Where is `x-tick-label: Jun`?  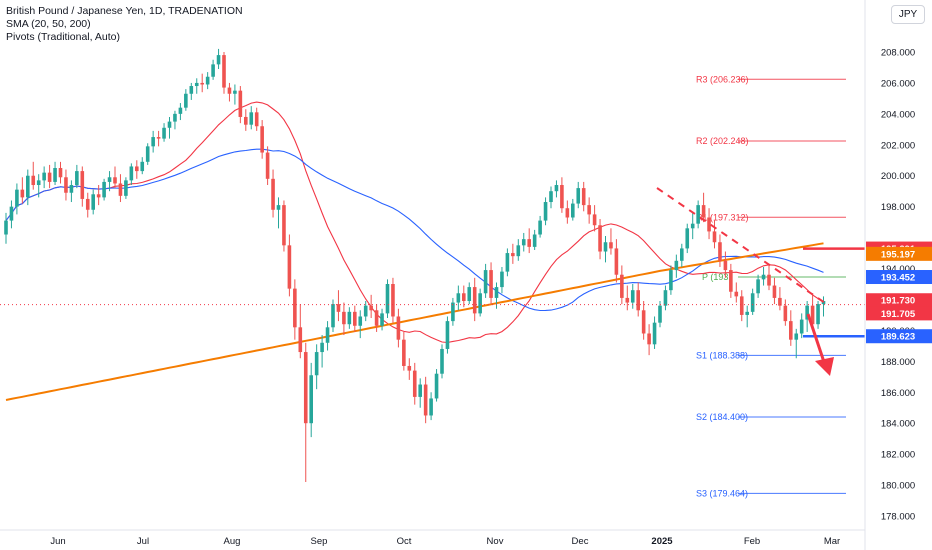 x-tick-label: Jun is located at coordinates (57, 541).